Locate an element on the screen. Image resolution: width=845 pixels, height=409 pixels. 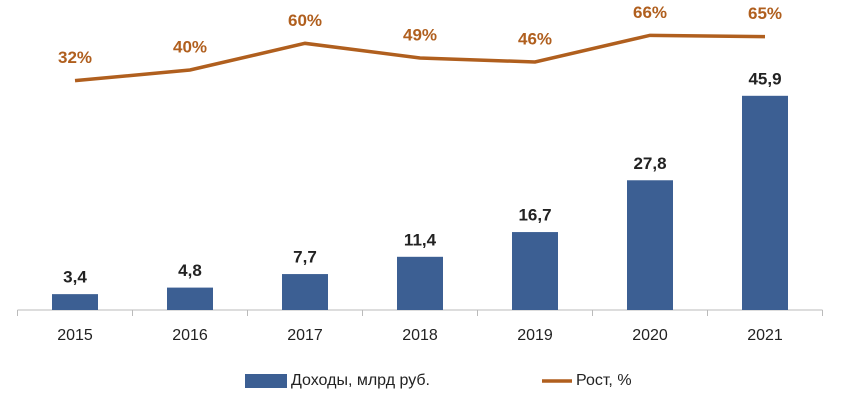
legend-swatch is located at coordinates (266, 381).